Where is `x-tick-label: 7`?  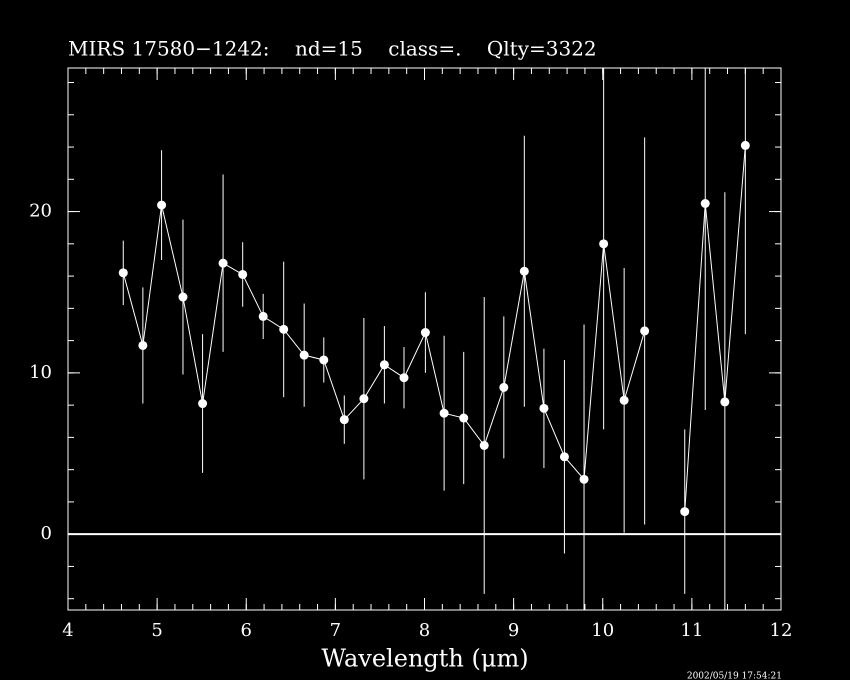
x-tick-label: 7 is located at coordinates (335, 630).